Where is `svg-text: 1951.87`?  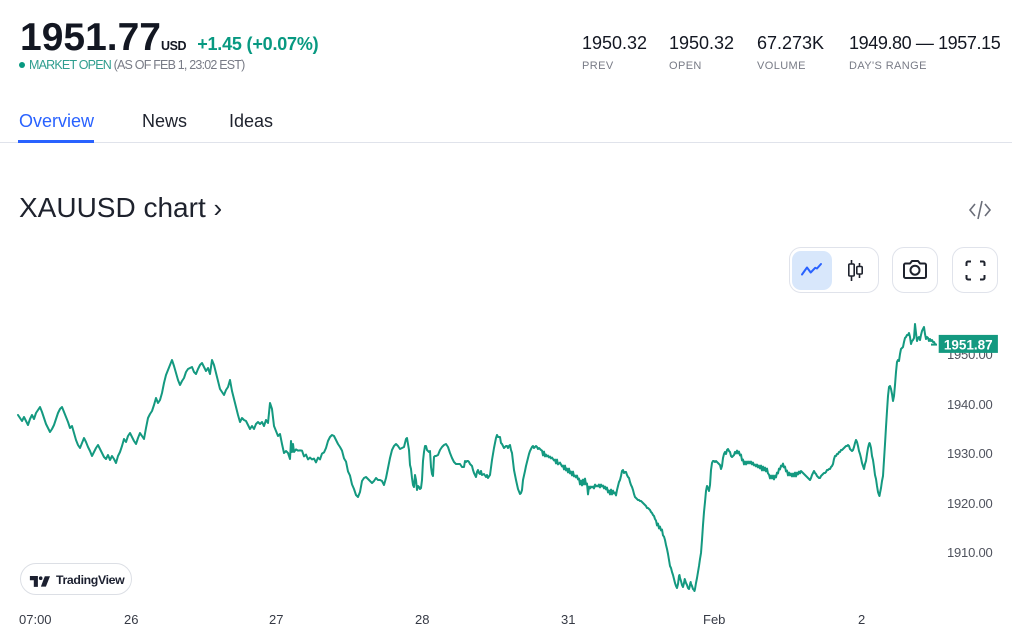 svg-text: 1951.87 is located at coordinates (968, 344).